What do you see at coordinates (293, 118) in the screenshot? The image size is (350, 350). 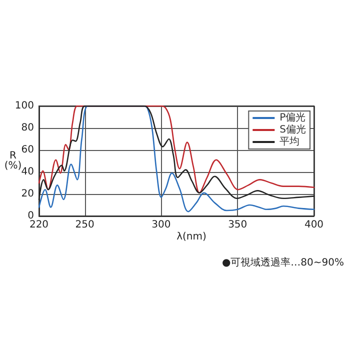 I see `legend-label: P偏光` at bounding box center [293, 118].